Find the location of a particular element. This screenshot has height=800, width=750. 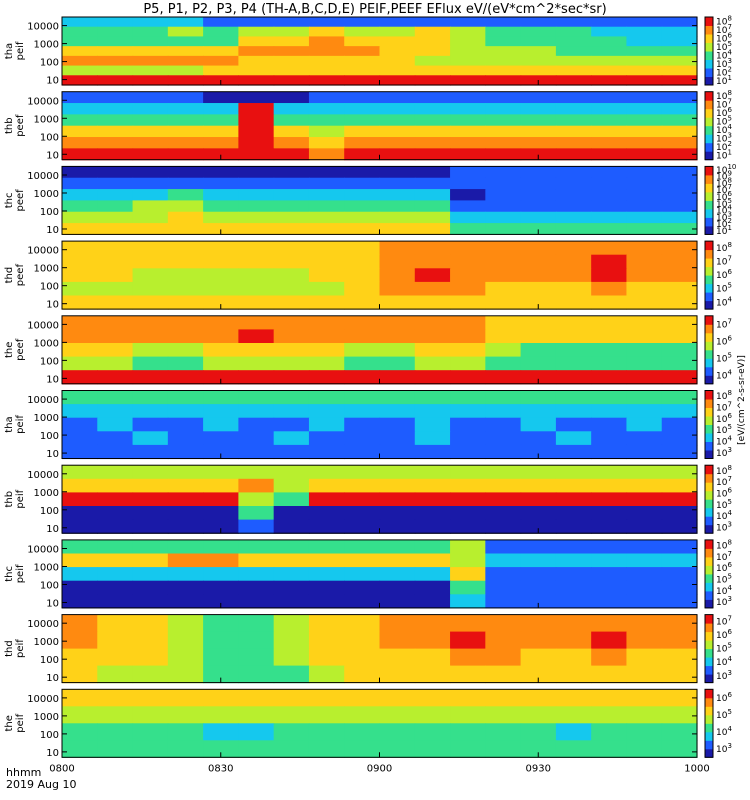

panel-9: 10 100 1000 10000 the peif 103 104 105 106 is located at coordinates (368, 723).